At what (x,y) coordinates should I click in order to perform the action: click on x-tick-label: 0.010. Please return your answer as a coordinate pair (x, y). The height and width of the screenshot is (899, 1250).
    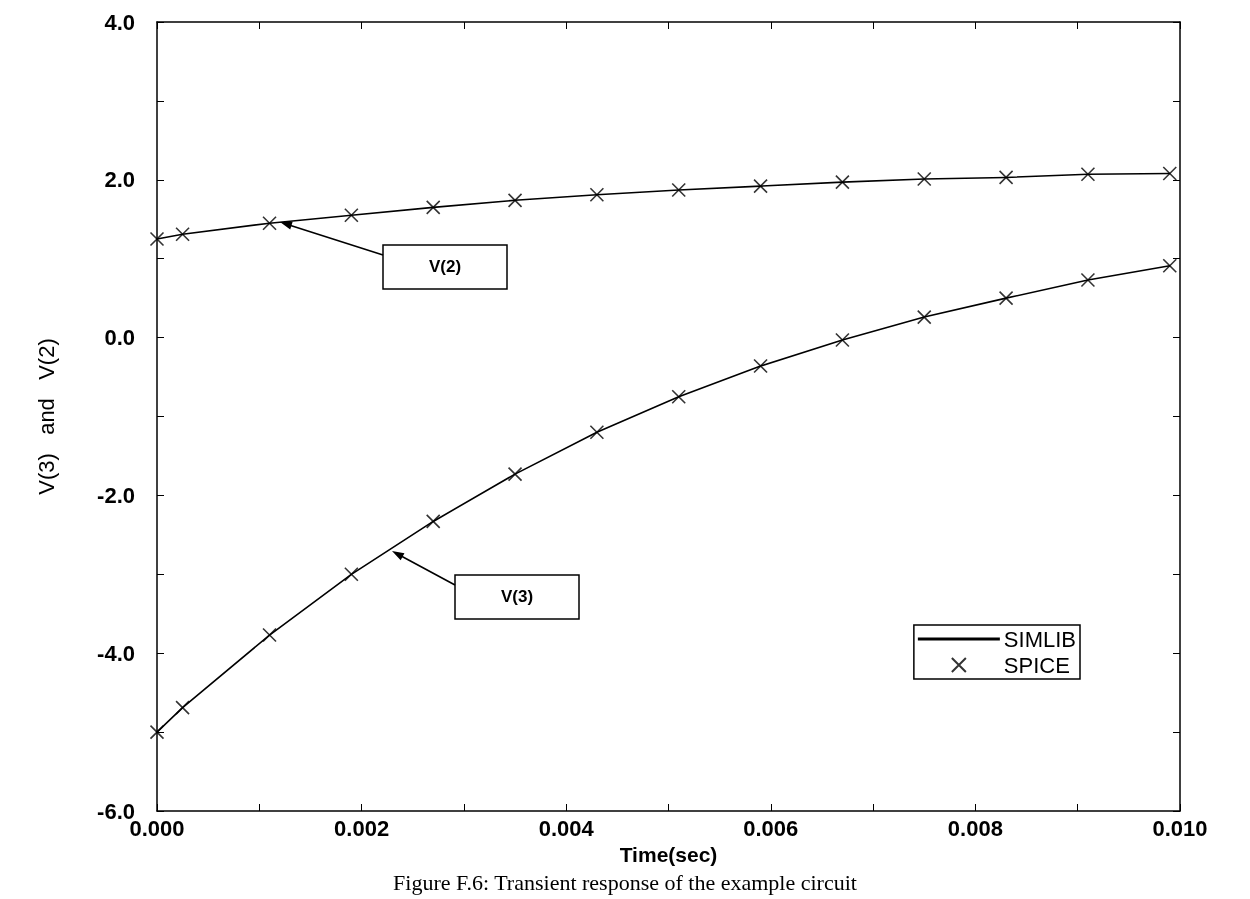
    Looking at the image, I should click on (1180, 828).